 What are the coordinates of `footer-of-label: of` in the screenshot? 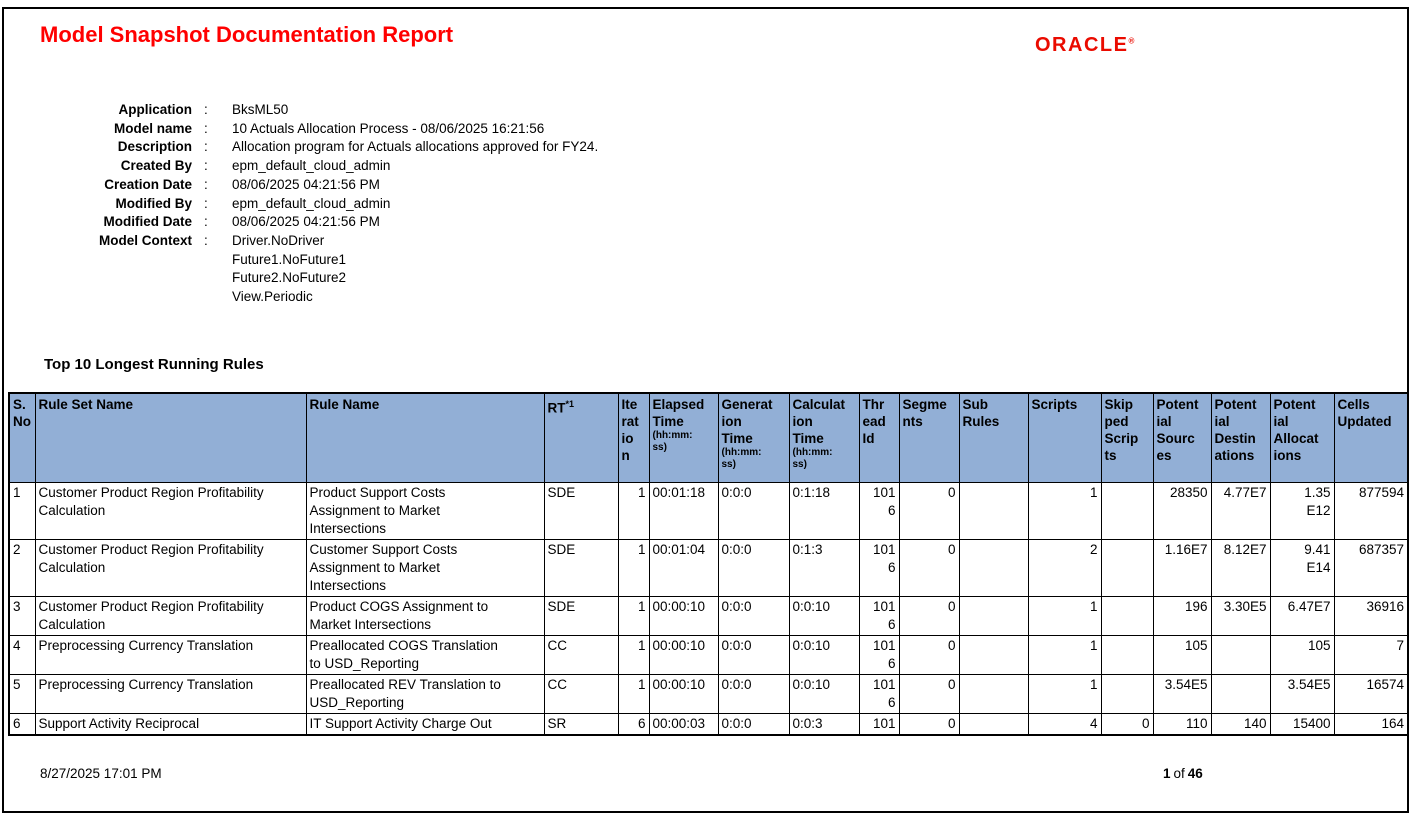 It's located at (1179, 773).